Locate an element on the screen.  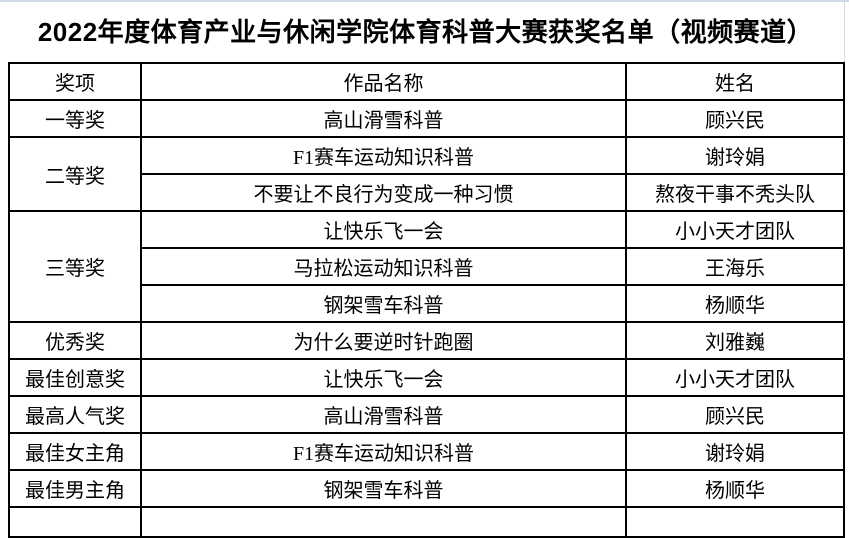
table-row: 优秀奖 为什么要逆时针跑圈 刘雅巍 is located at coordinates (426, 340).